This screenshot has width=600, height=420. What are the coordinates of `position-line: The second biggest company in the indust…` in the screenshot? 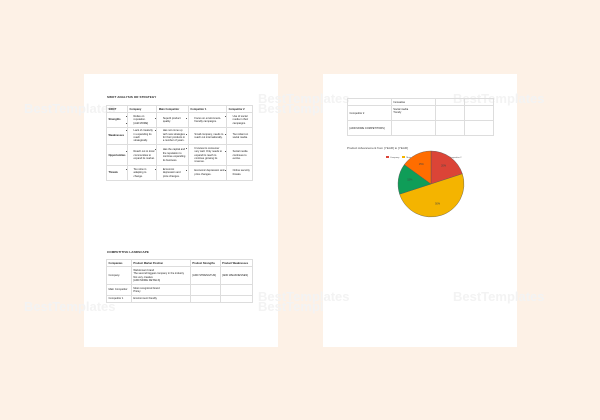 It's located at (159, 274).